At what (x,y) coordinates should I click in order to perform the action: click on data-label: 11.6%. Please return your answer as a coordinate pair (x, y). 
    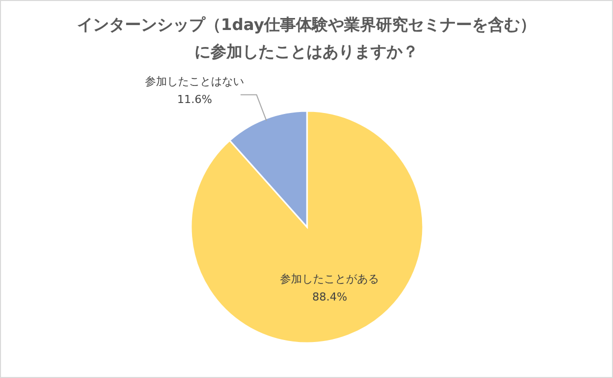
    Looking at the image, I should click on (194, 99).